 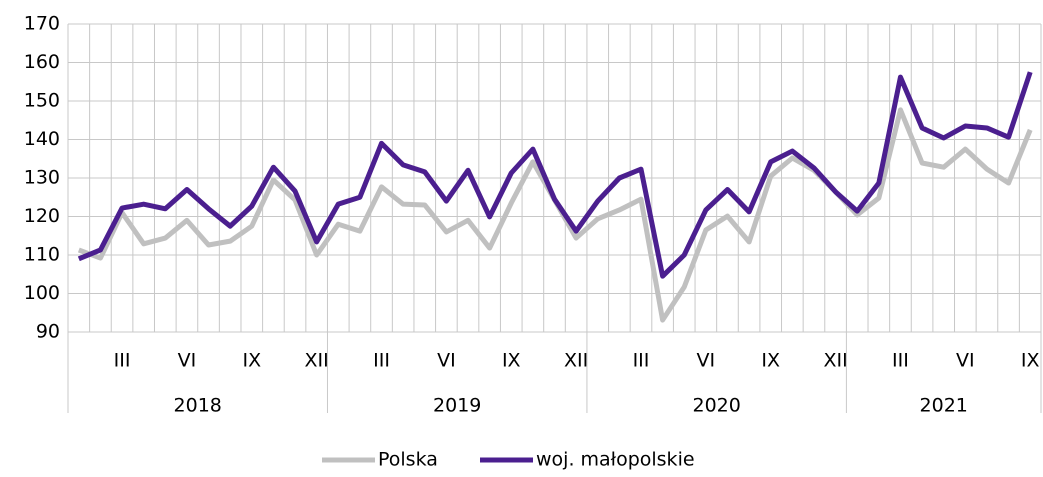 What do you see at coordinates (42, 139) in the screenshot?
I see `y-tick-label: 140` at bounding box center [42, 139].